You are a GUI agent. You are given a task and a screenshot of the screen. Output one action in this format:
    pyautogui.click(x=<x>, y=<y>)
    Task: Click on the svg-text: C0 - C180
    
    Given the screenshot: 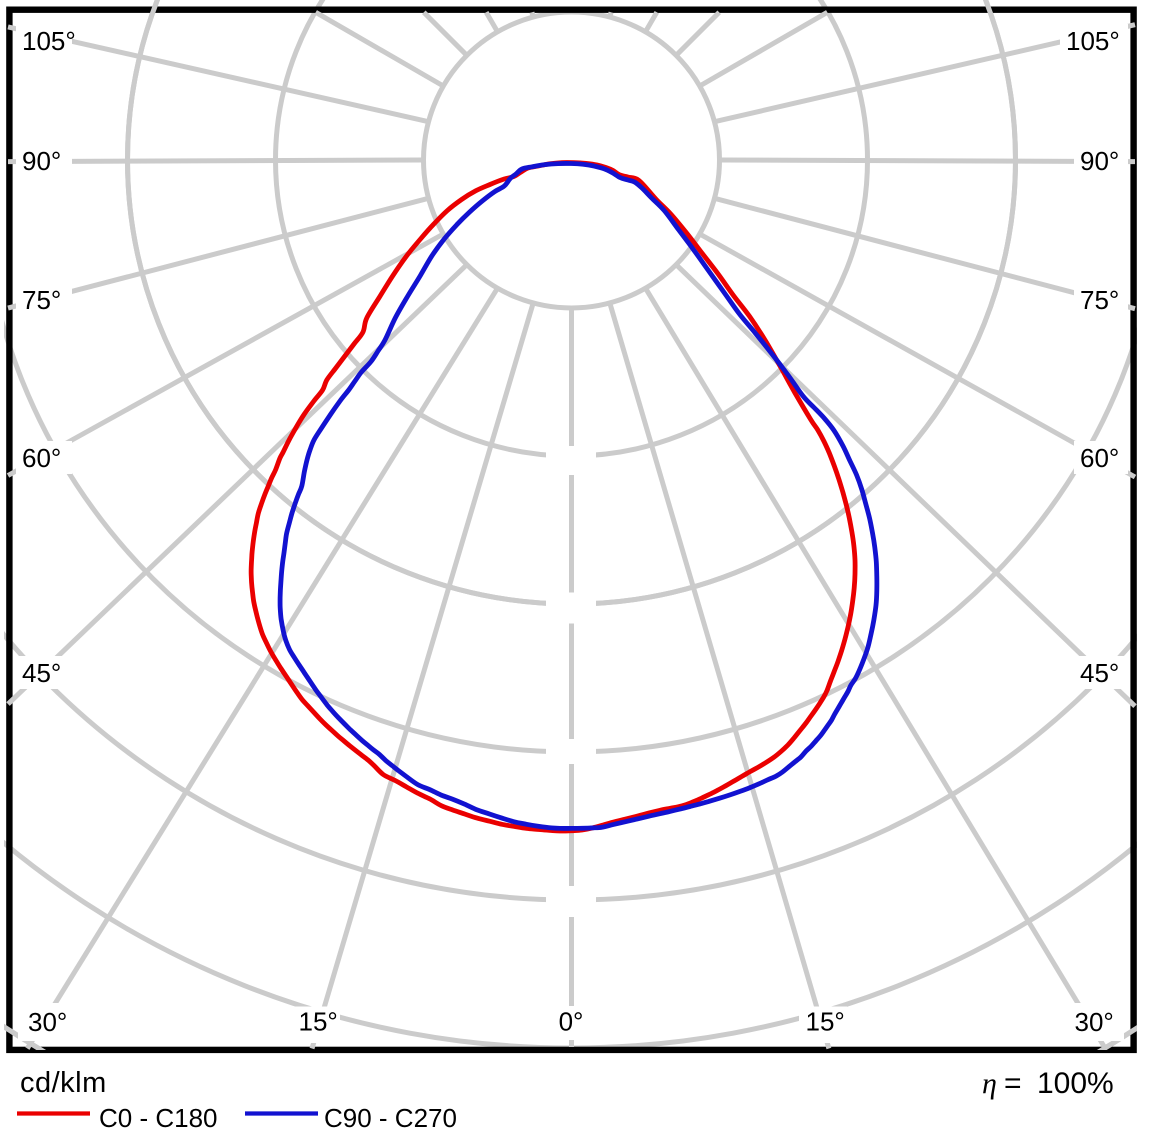 What is the action you would take?
    pyautogui.click(x=158, y=1118)
    